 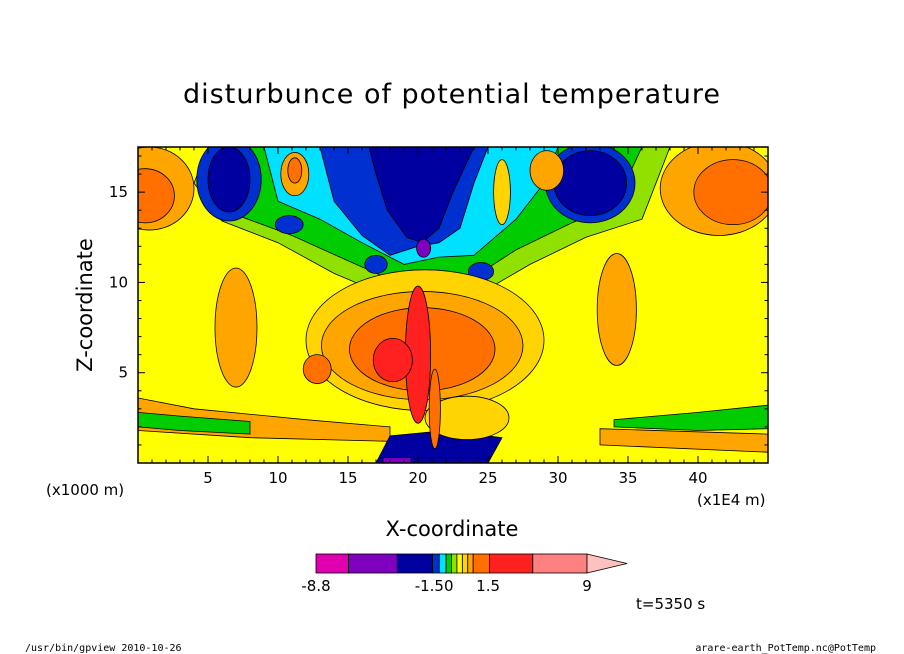 I want to click on x-tick-label: 5, so click(x=208, y=478).